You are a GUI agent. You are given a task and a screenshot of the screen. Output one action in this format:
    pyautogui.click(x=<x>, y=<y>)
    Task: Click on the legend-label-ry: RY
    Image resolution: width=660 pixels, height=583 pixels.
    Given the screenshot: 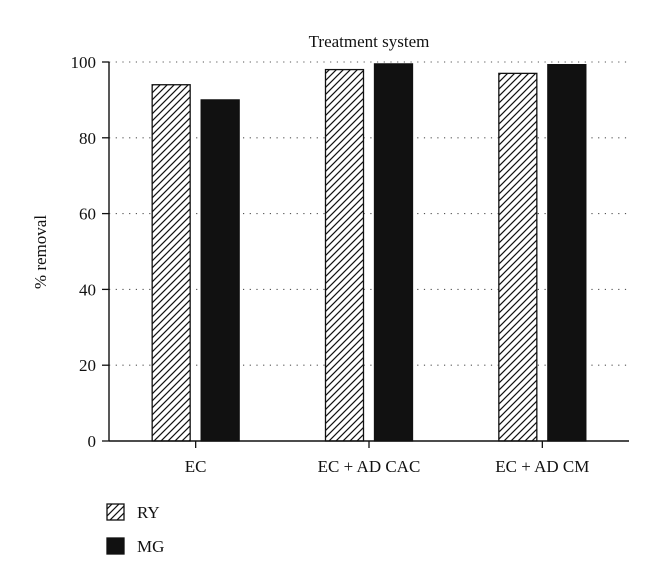 What is the action you would take?
    pyautogui.click(x=148, y=512)
    